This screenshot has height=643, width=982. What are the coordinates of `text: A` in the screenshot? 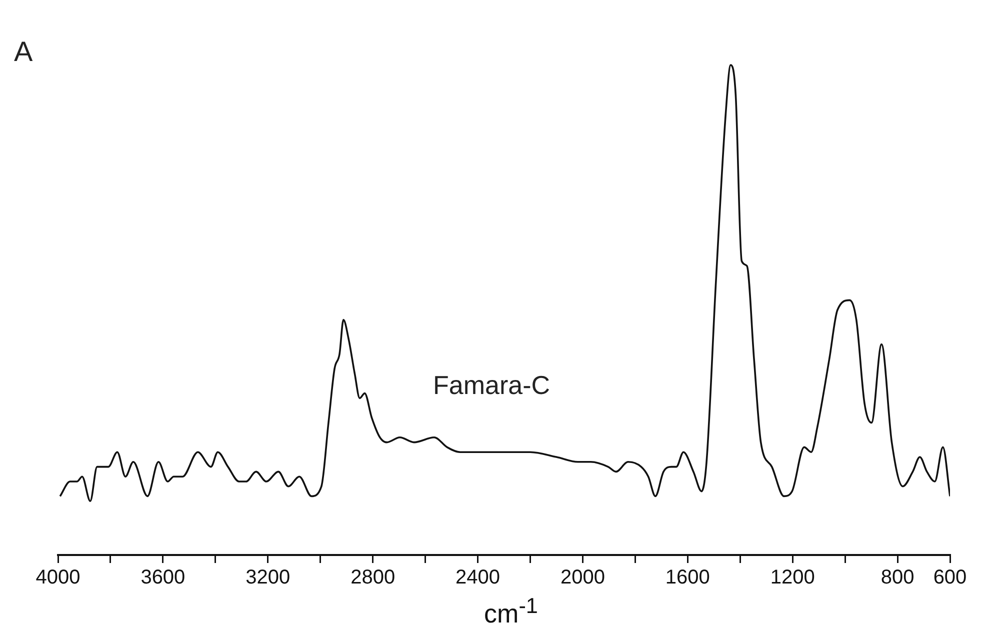 It's located at (23, 52).